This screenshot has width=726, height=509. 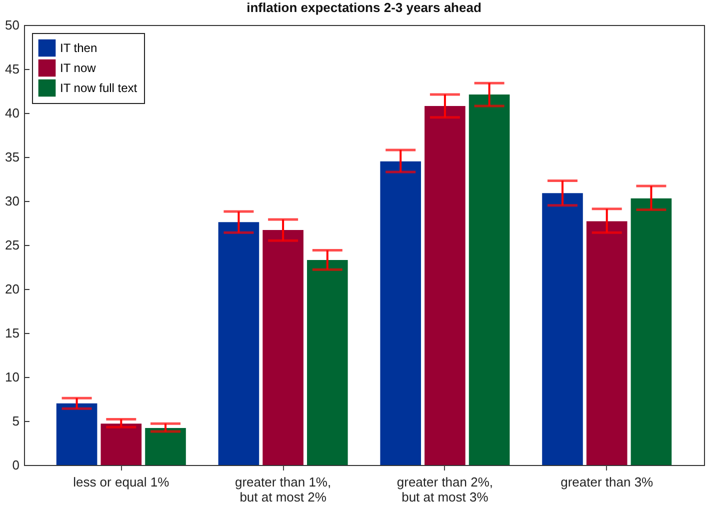 What do you see at coordinates (283, 489) in the screenshot?
I see `x-tick-label: greater than 1%, but at most 2%` at bounding box center [283, 489].